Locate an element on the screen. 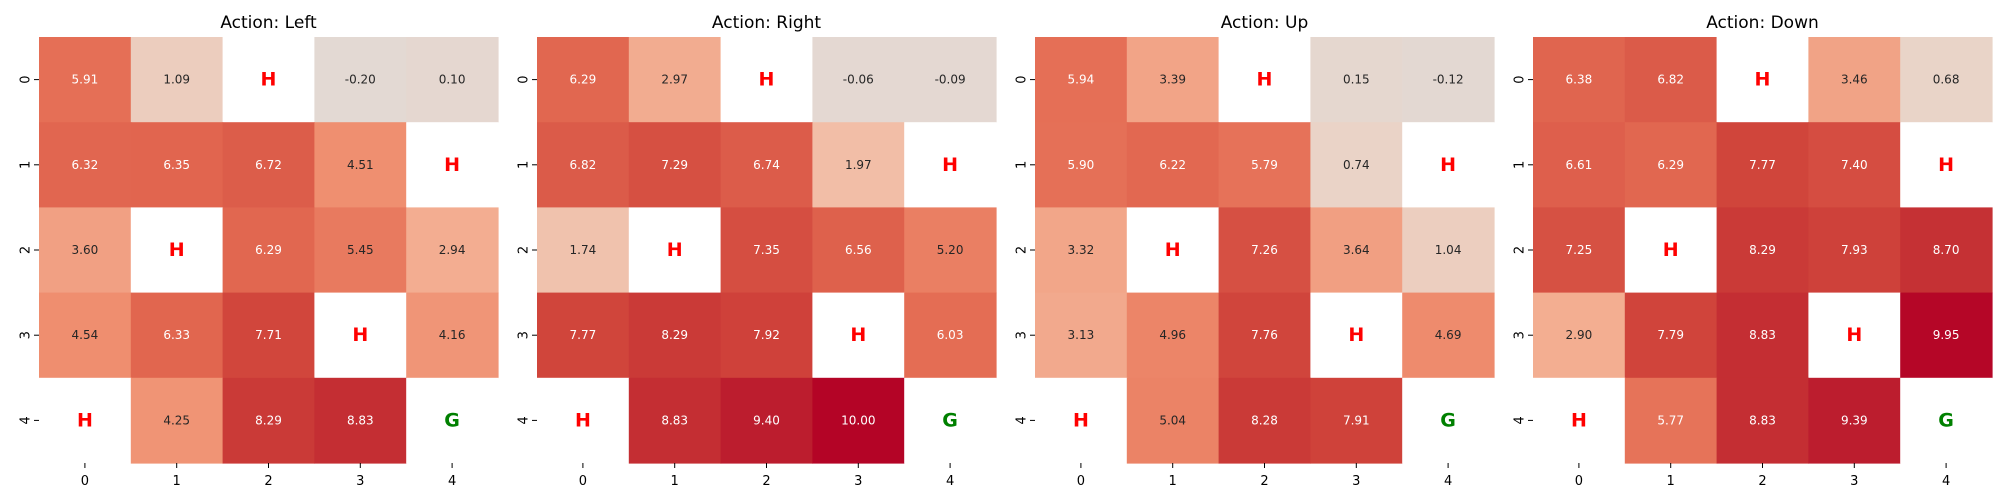 This screenshot has height=500, width=2000. y-tick-label: 4 is located at coordinates (1022, 420).